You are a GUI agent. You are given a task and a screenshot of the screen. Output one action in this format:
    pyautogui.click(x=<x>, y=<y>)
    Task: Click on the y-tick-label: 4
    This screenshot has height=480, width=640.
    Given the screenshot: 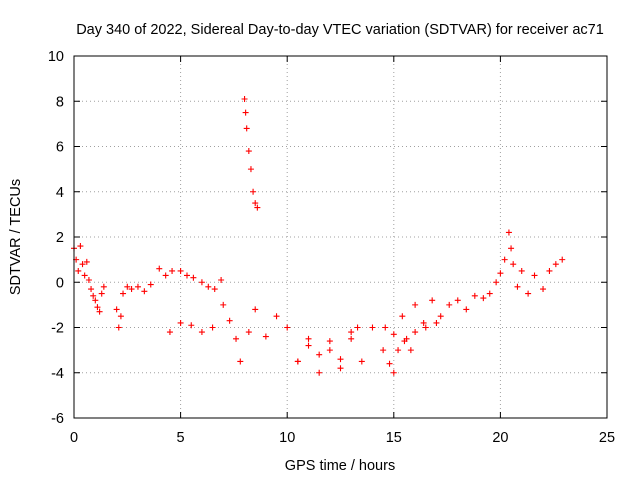 What is the action you would take?
    pyautogui.click(x=60, y=193)
    